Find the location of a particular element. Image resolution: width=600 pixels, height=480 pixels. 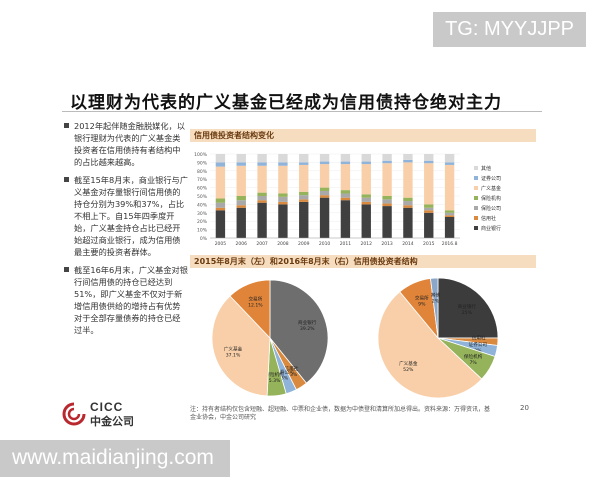

slice-label: 证券公司 is located at coordinates (284, 372).